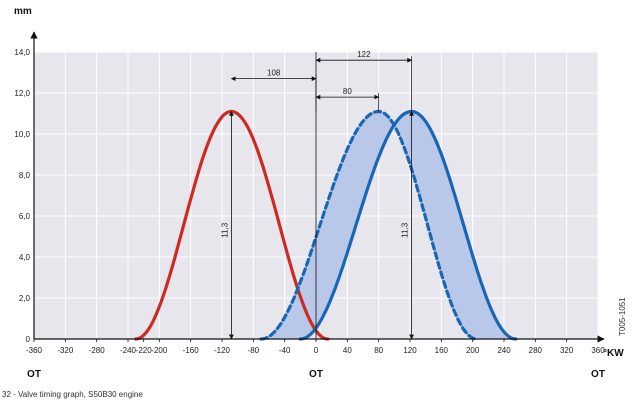 This screenshot has width=640, height=419. I want to click on figure-code: T005-1051, so click(622, 316).